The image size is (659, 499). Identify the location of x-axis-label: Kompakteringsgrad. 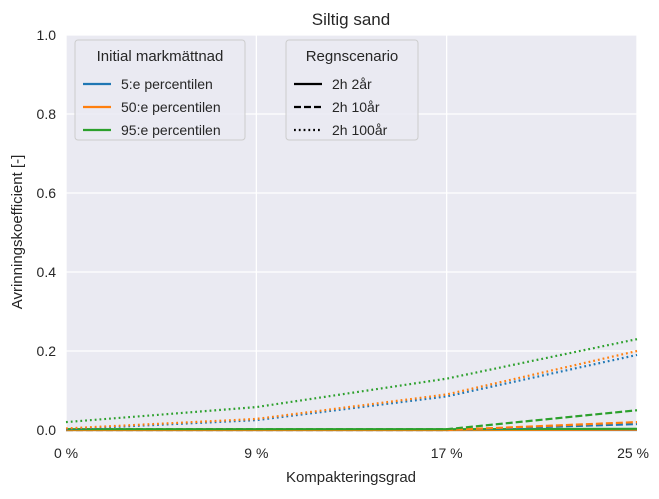
(351, 477).